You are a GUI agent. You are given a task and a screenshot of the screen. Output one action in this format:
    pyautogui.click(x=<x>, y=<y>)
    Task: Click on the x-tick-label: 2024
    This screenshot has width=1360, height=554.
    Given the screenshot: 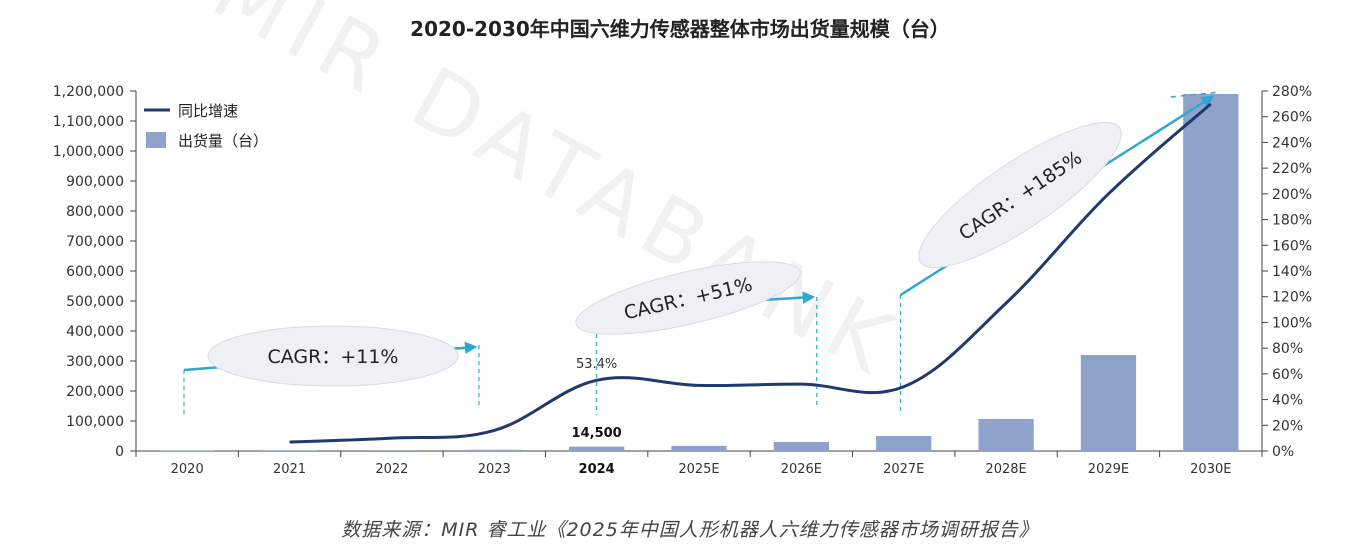 What is the action you would take?
    pyautogui.click(x=597, y=469)
    